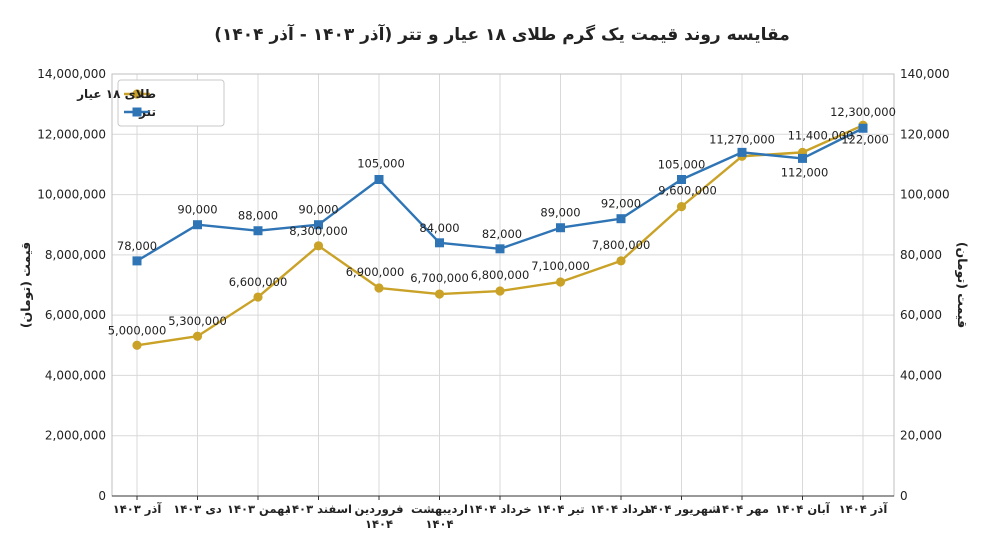  Describe the element at coordinates (805, 172) in the screenshot. I see `data-label-tether: 112,000` at that location.